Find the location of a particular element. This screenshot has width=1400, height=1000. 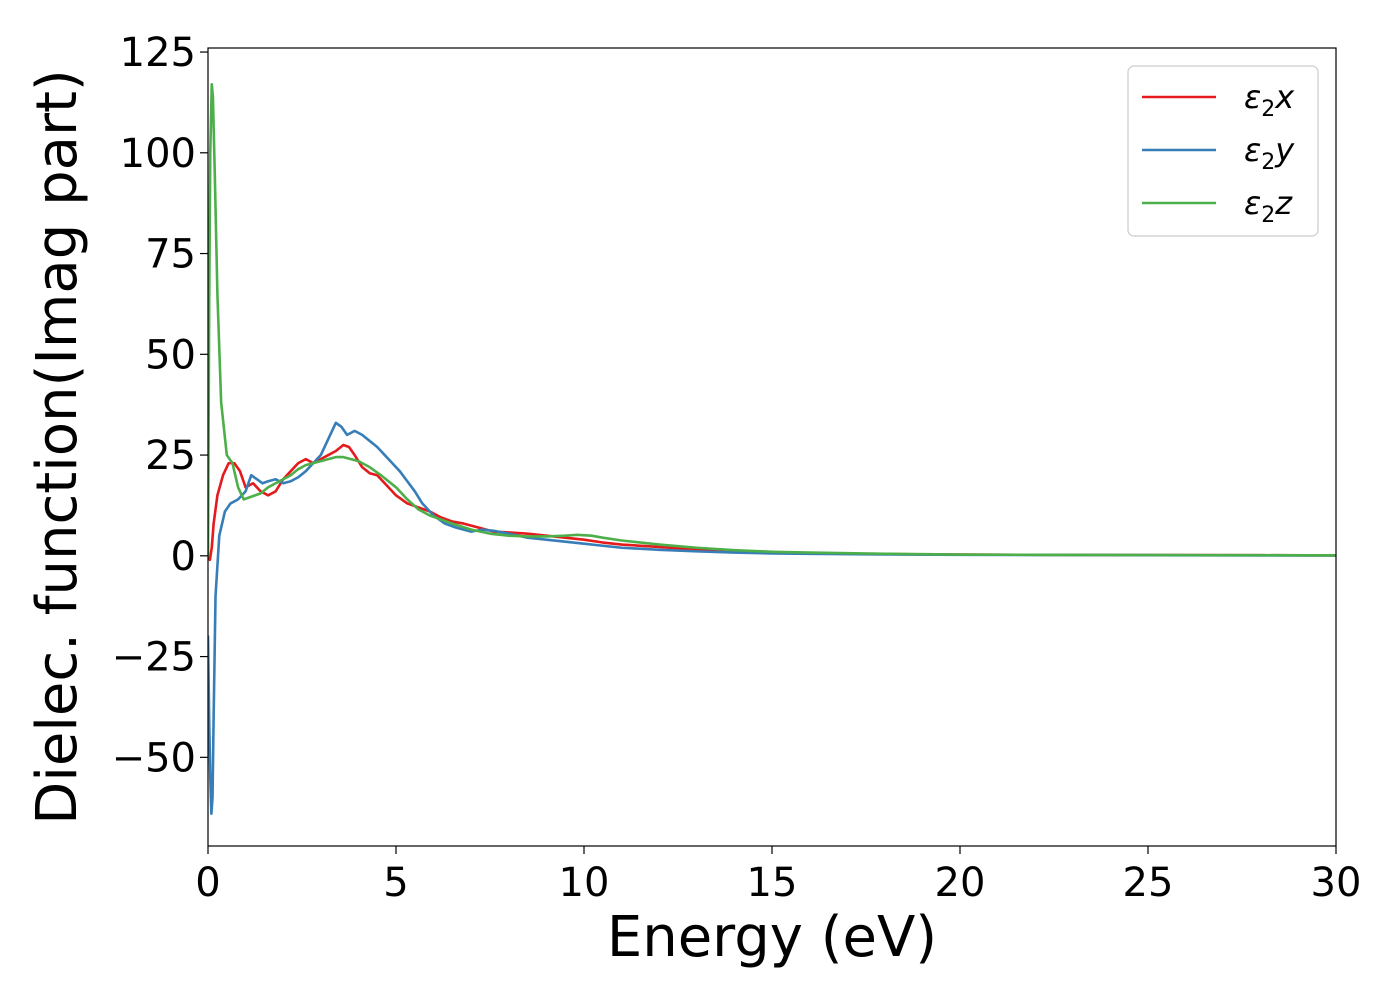

y-tick-label: 50 is located at coordinates (170, 355).